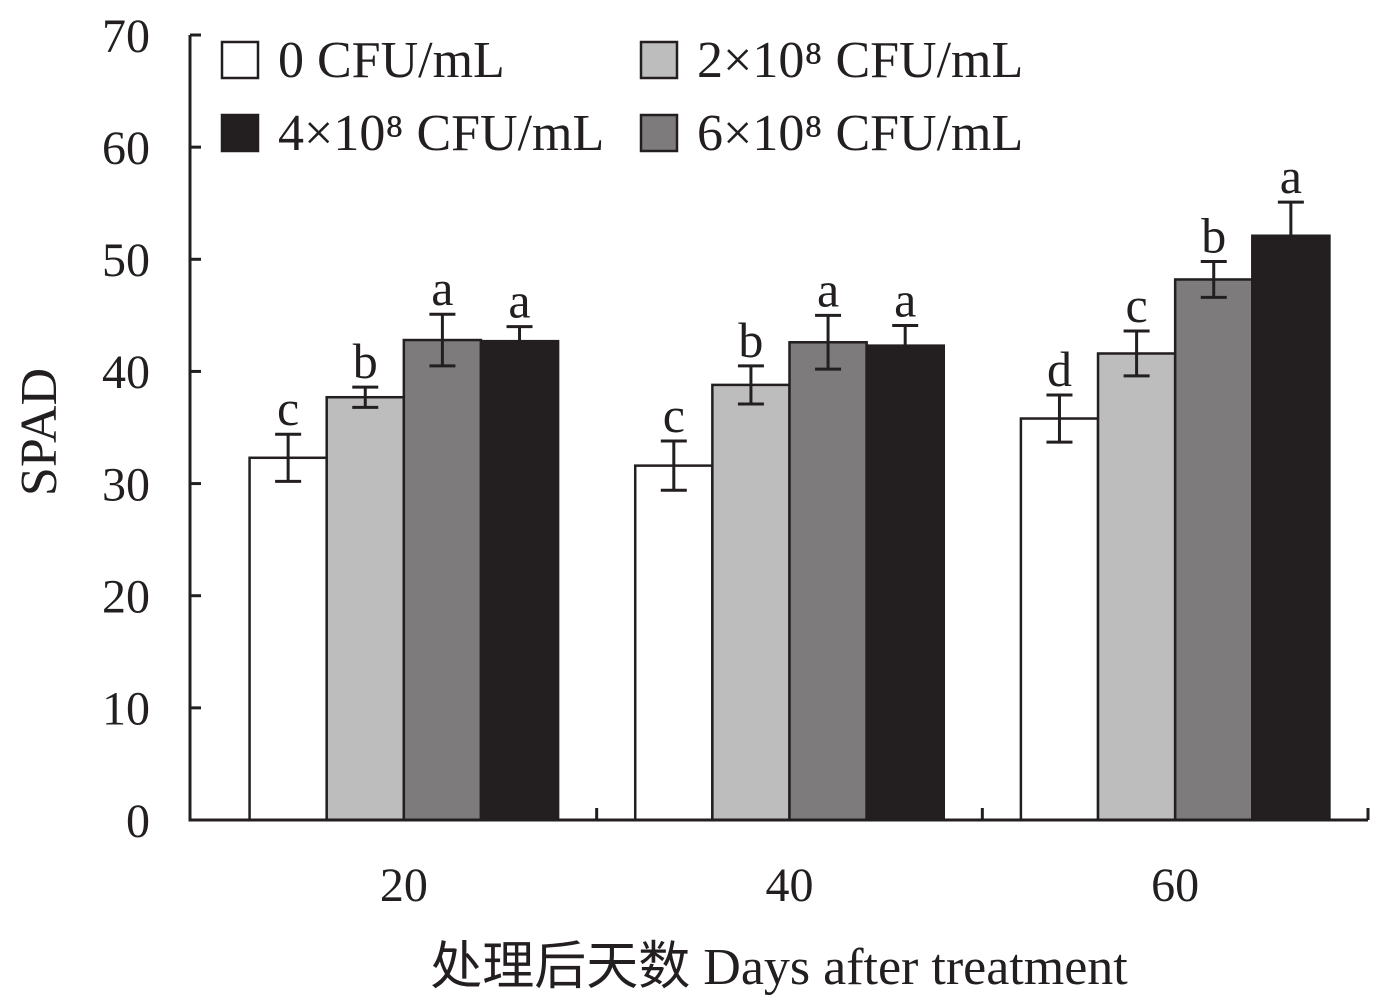 The image size is (1378, 1004). What do you see at coordinates (126, 36) in the screenshot?
I see `y-tick-label-70: 70` at bounding box center [126, 36].